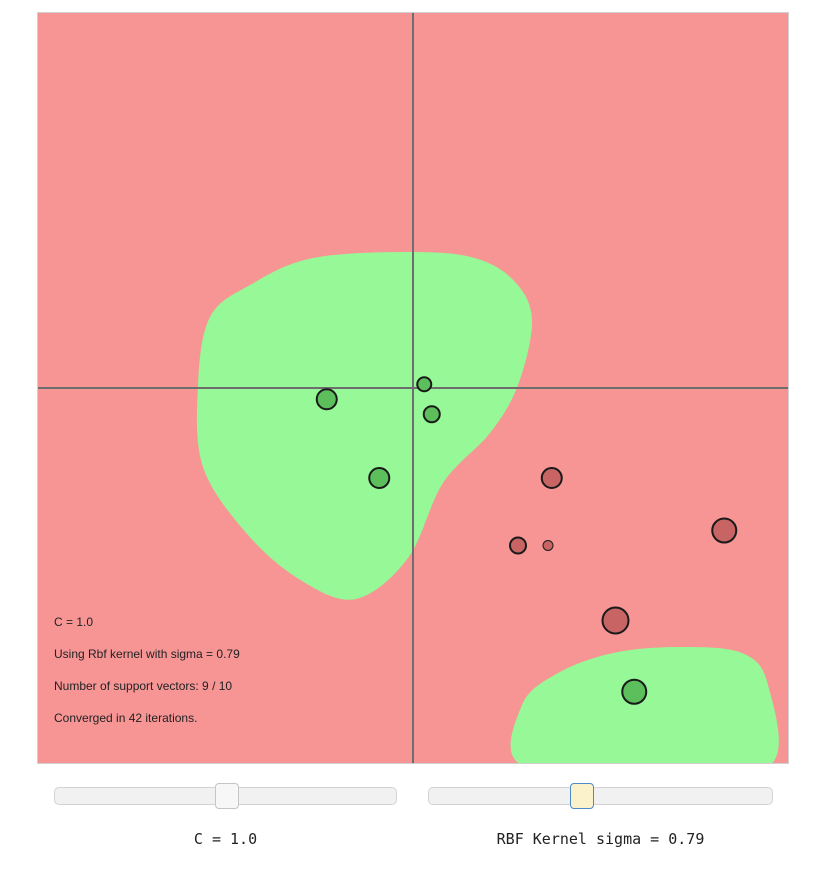  Describe the element at coordinates (600, 796) in the screenshot. I see `sigma-slider` at that location.